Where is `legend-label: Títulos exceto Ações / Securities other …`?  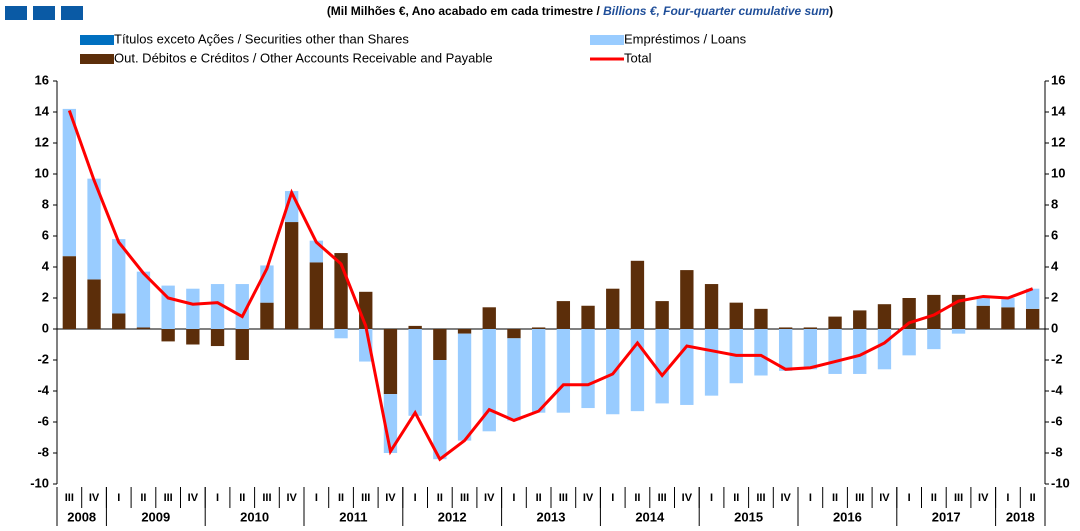 legend-label: Títulos exceto Ações / Securities other … is located at coordinates (261, 38).